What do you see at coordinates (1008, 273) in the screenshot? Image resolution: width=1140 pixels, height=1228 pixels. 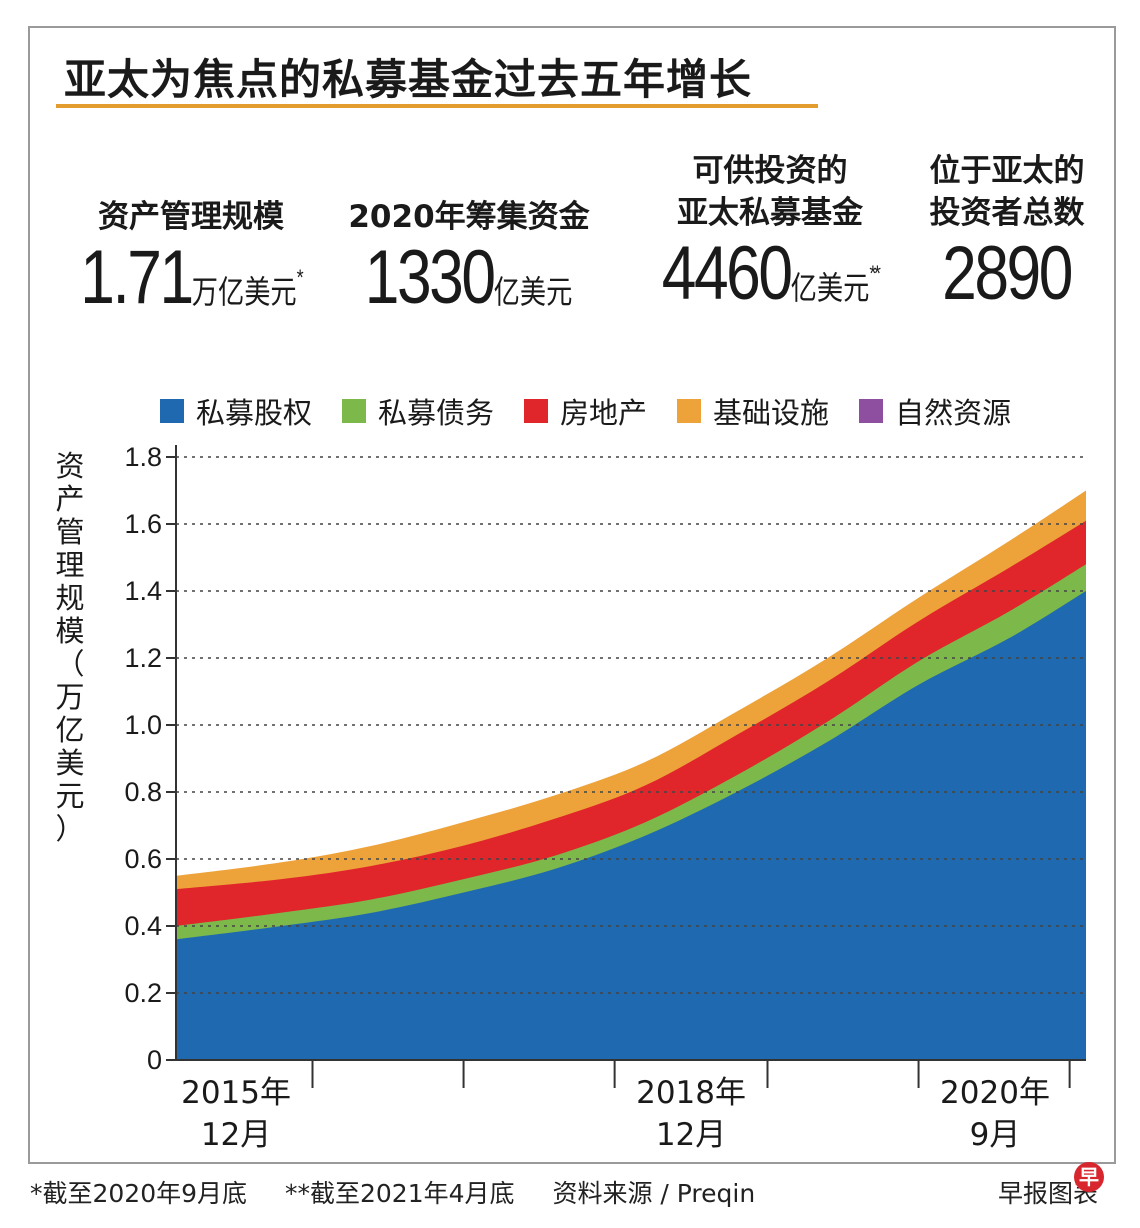 I see `stat-investors-value: 2890` at bounding box center [1008, 273].